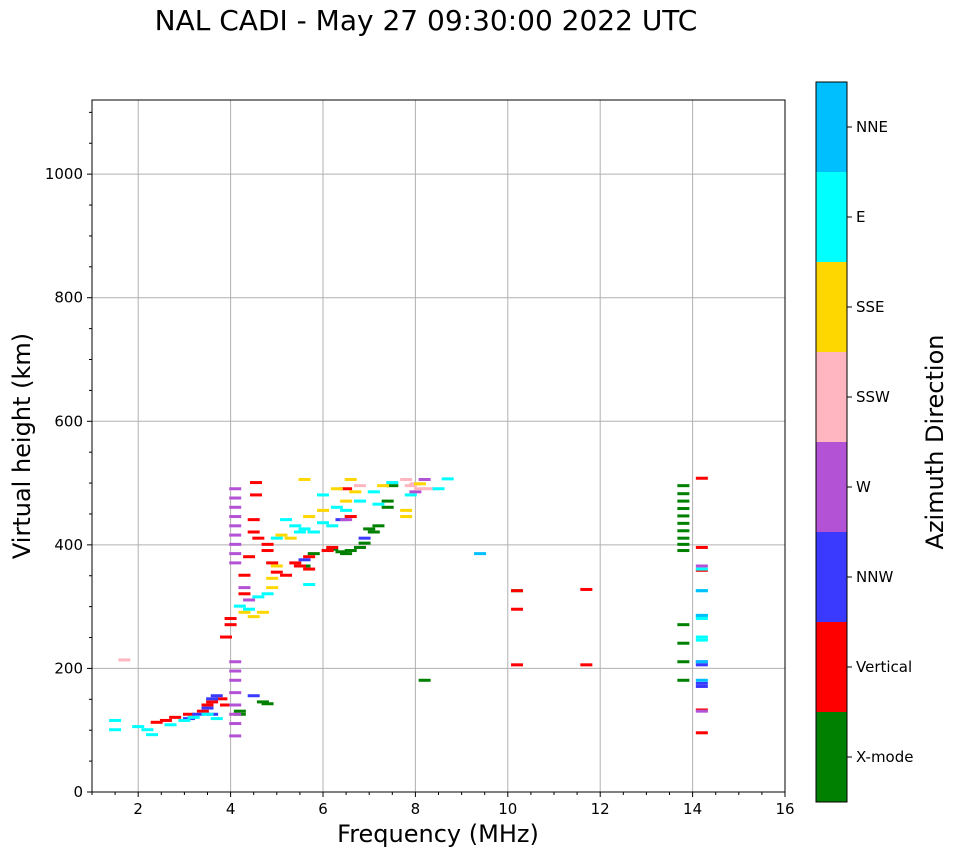 This screenshot has width=958, height=857. I want to click on x-tick-label: 10, so click(507, 809).